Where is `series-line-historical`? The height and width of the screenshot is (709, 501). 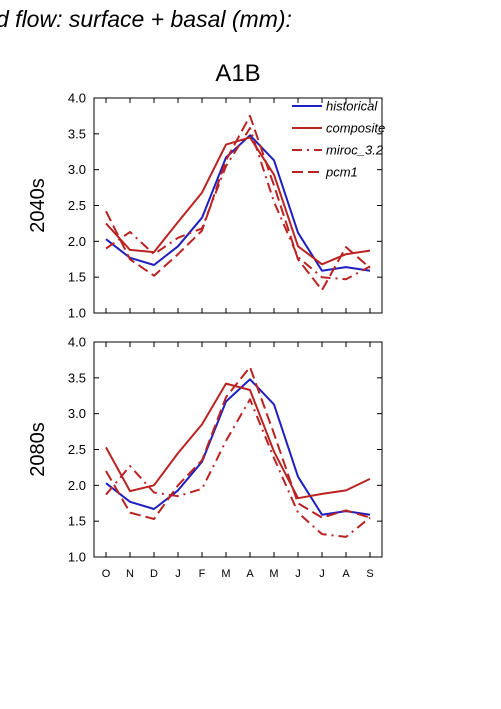 series-line-historical is located at coordinates (238, 447).